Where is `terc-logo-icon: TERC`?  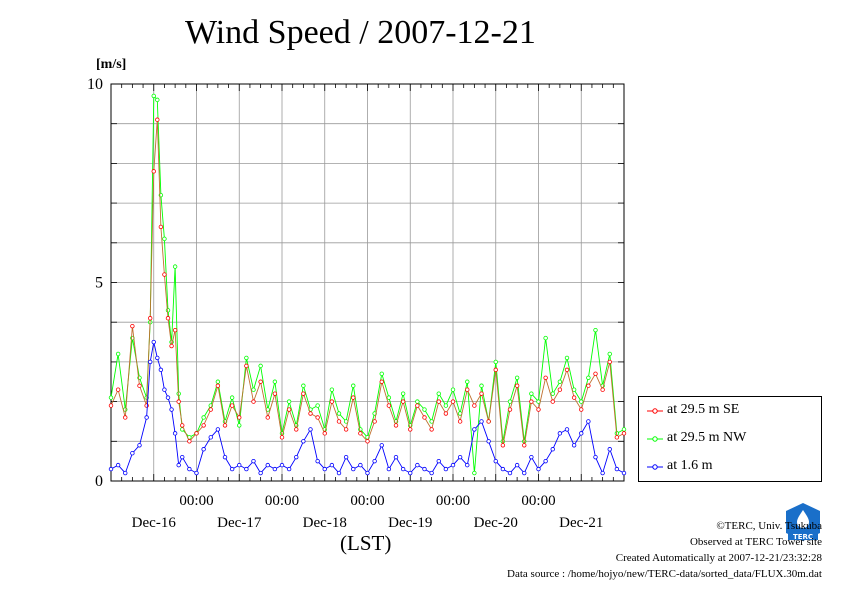
terc-logo-icon: TERC is located at coordinates (803, 522).